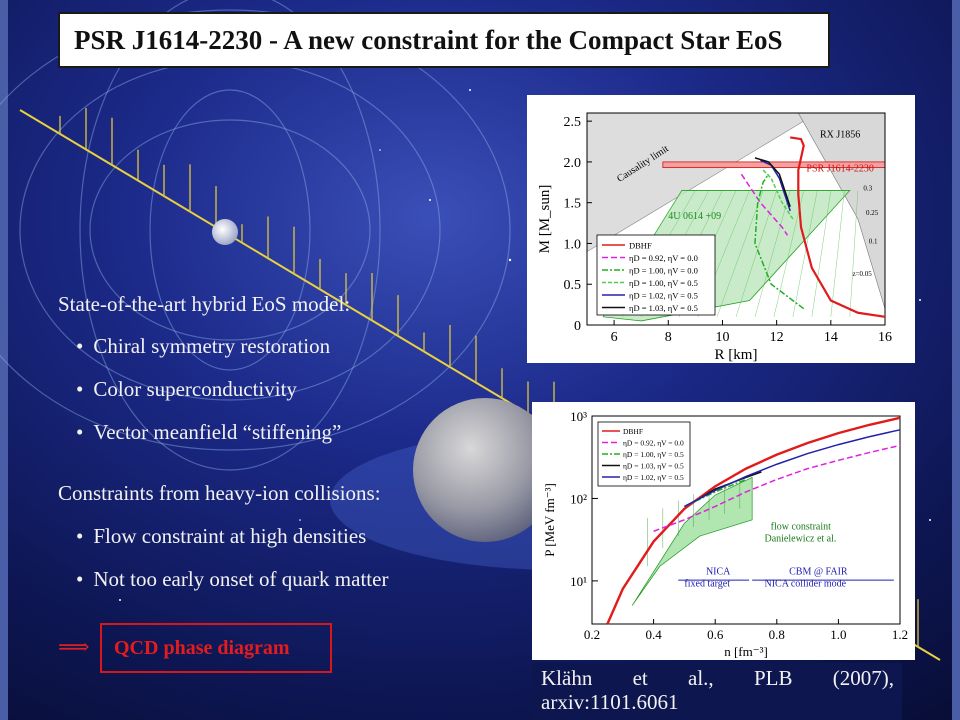 The width and height of the screenshot is (960, 720). What do you see at coordinates (718, 571) in the screenshot?
I see `nica-label: NICA` at bounding box center [718, 571].